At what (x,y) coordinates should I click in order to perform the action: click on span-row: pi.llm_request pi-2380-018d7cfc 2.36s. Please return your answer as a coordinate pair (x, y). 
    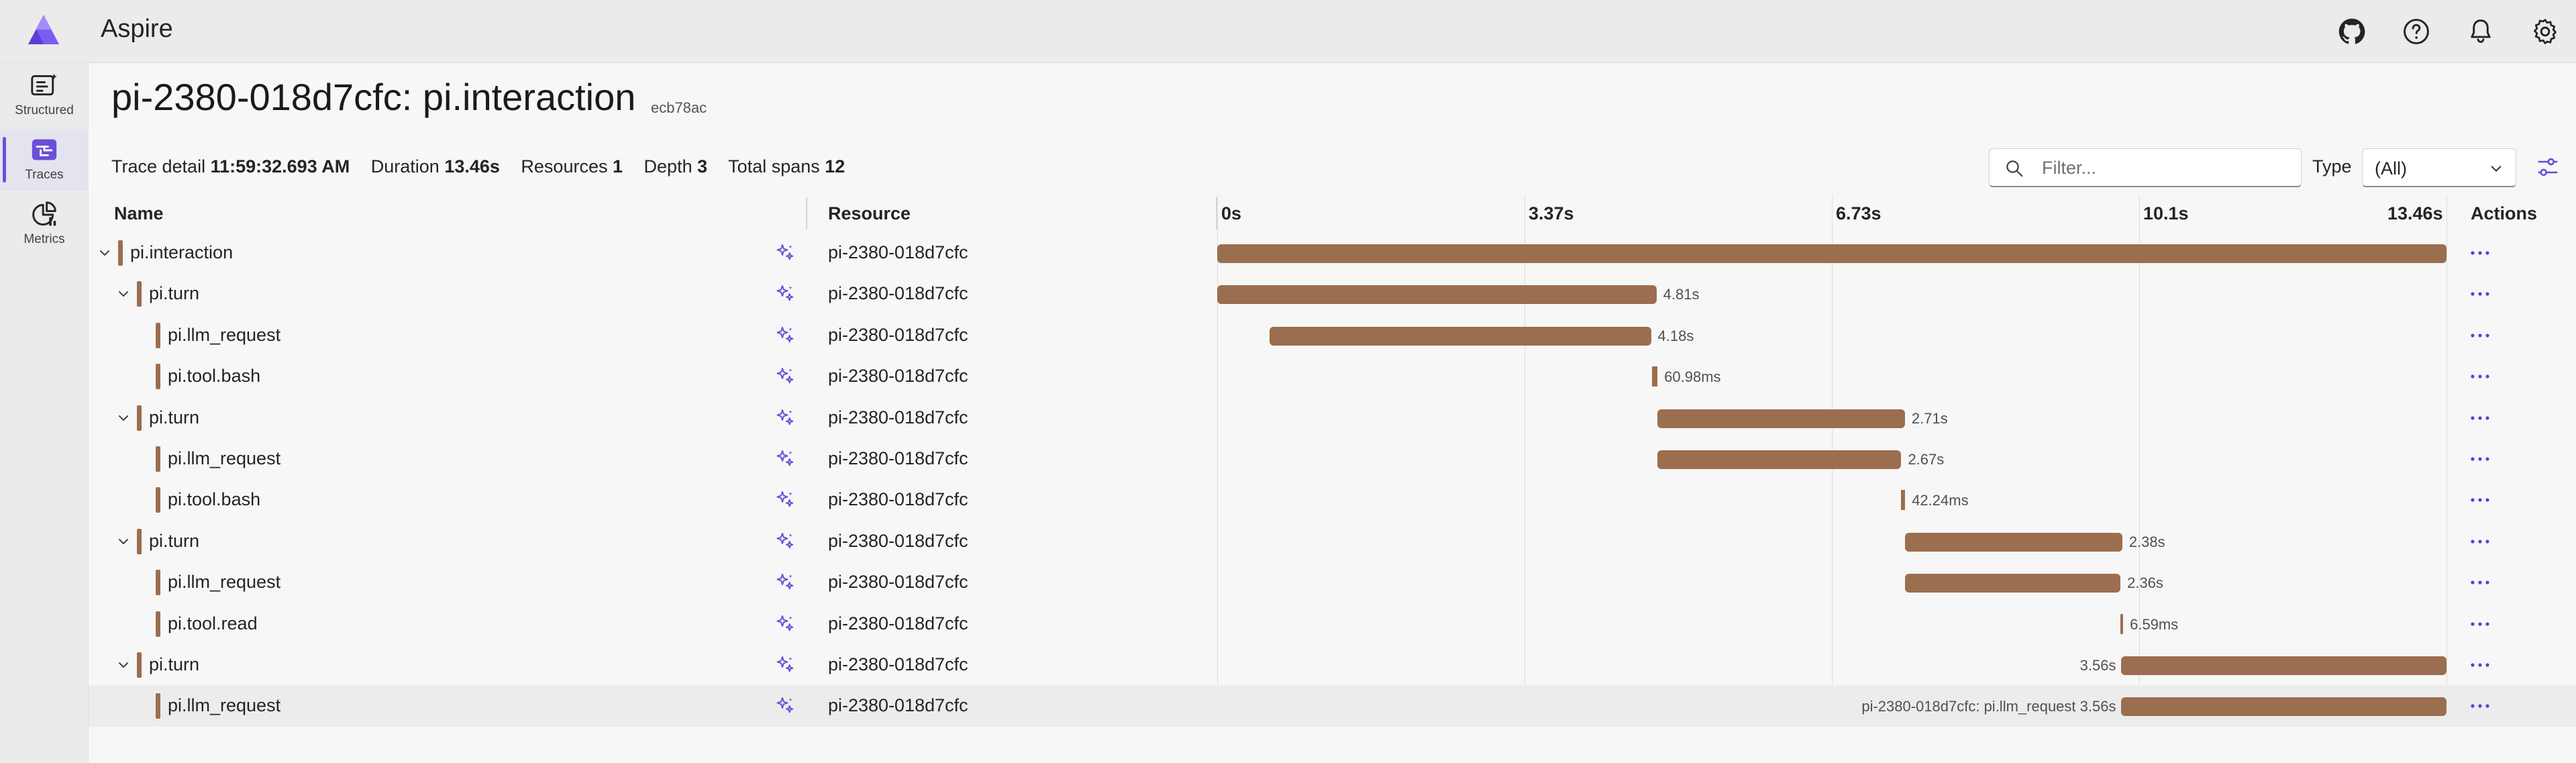
    Looking at the image, I should click on (1332, 582).